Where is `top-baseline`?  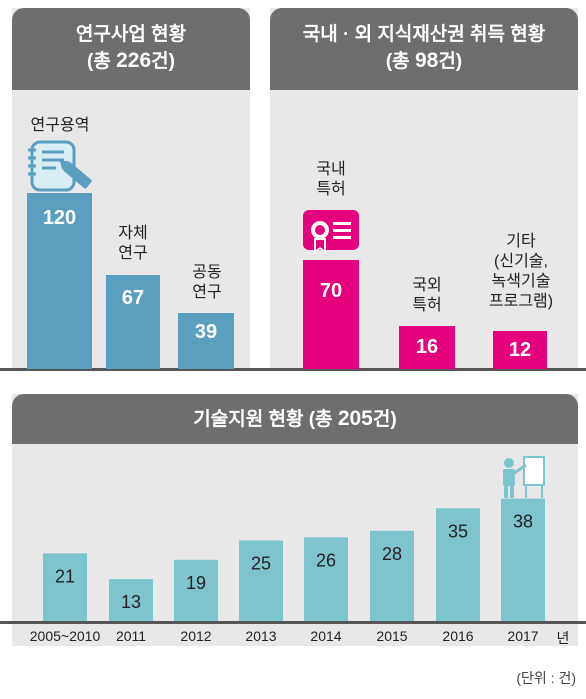 top-baseline is located at coordinates (293, 369).